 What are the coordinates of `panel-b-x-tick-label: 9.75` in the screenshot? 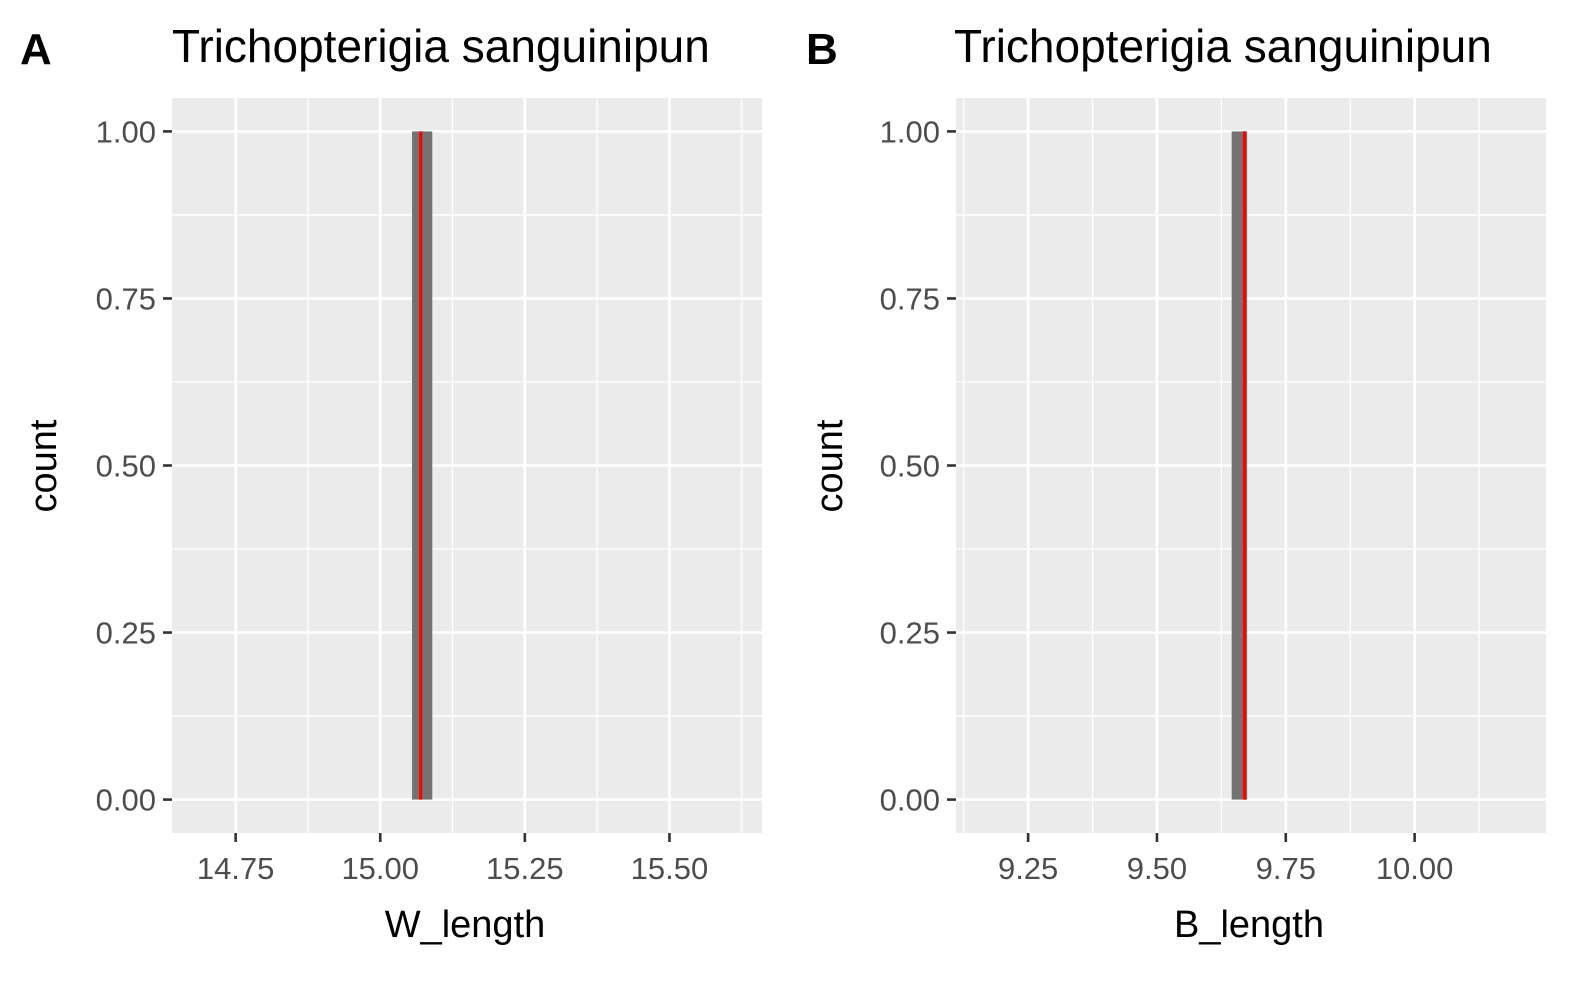 It's located at (1286, 868).